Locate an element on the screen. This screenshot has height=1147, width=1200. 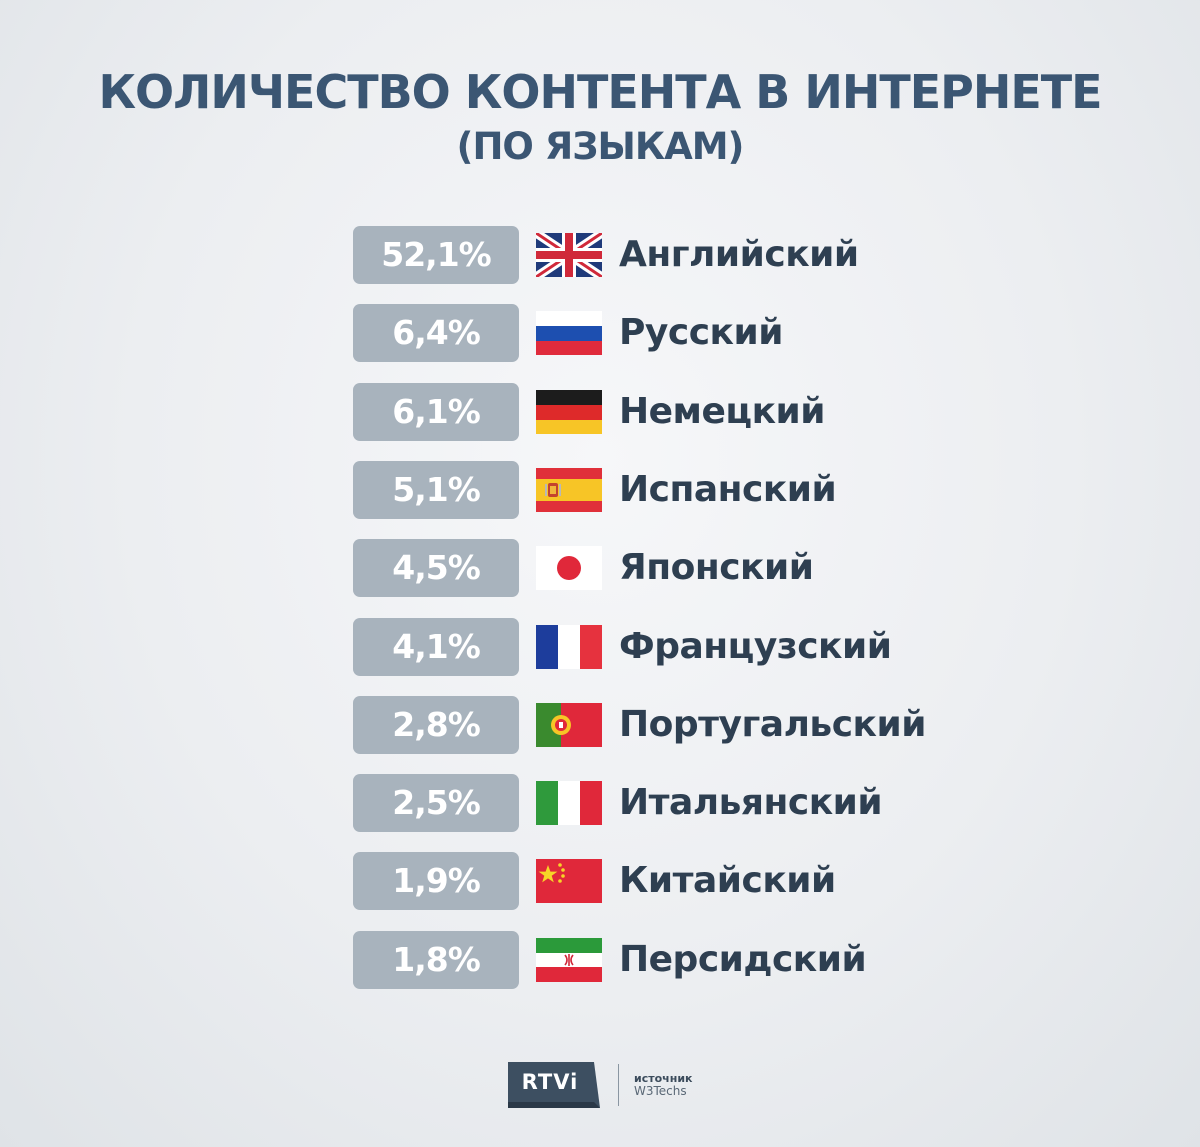
language-label: Испанский is located at coordinates (728, 489).